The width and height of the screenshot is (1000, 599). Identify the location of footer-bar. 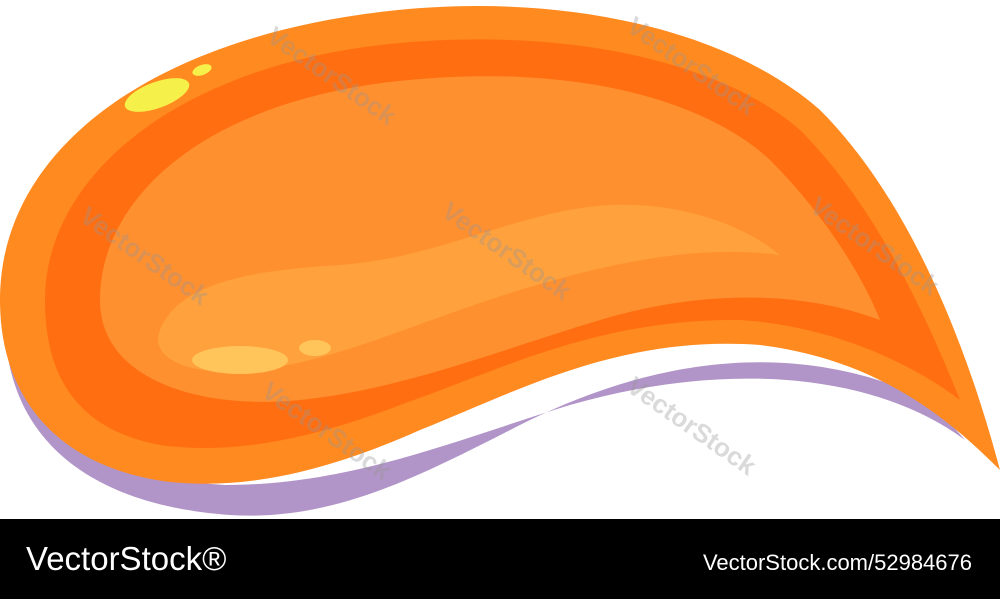
(500, 559).